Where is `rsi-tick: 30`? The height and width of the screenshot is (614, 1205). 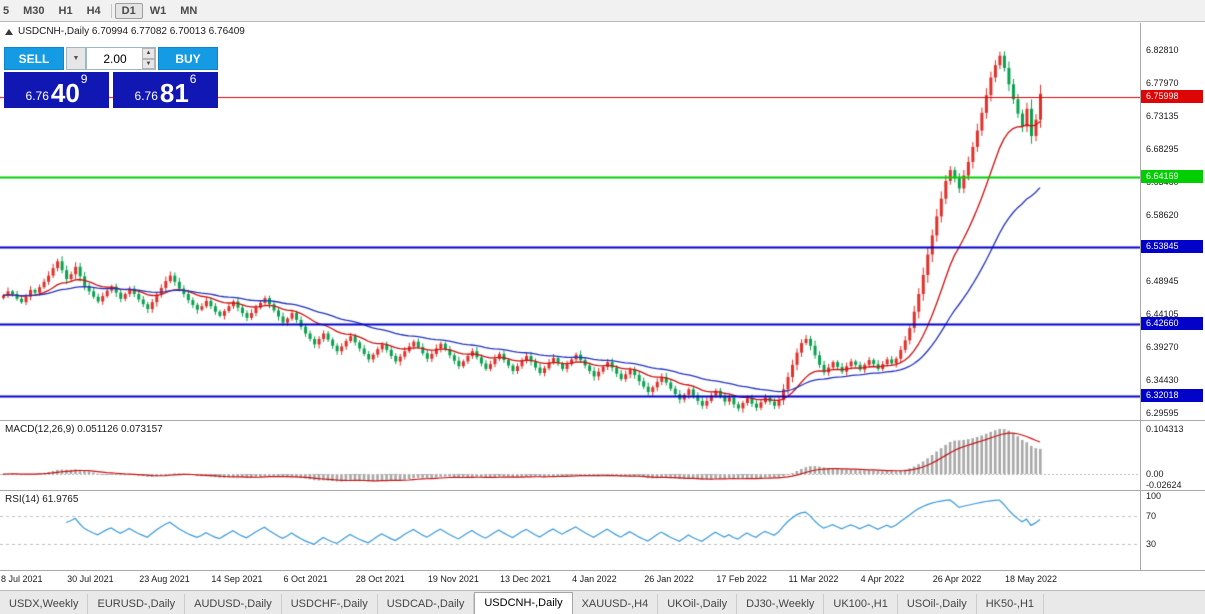 rsi-tick: 30 is located at coordinates (1151, 544).